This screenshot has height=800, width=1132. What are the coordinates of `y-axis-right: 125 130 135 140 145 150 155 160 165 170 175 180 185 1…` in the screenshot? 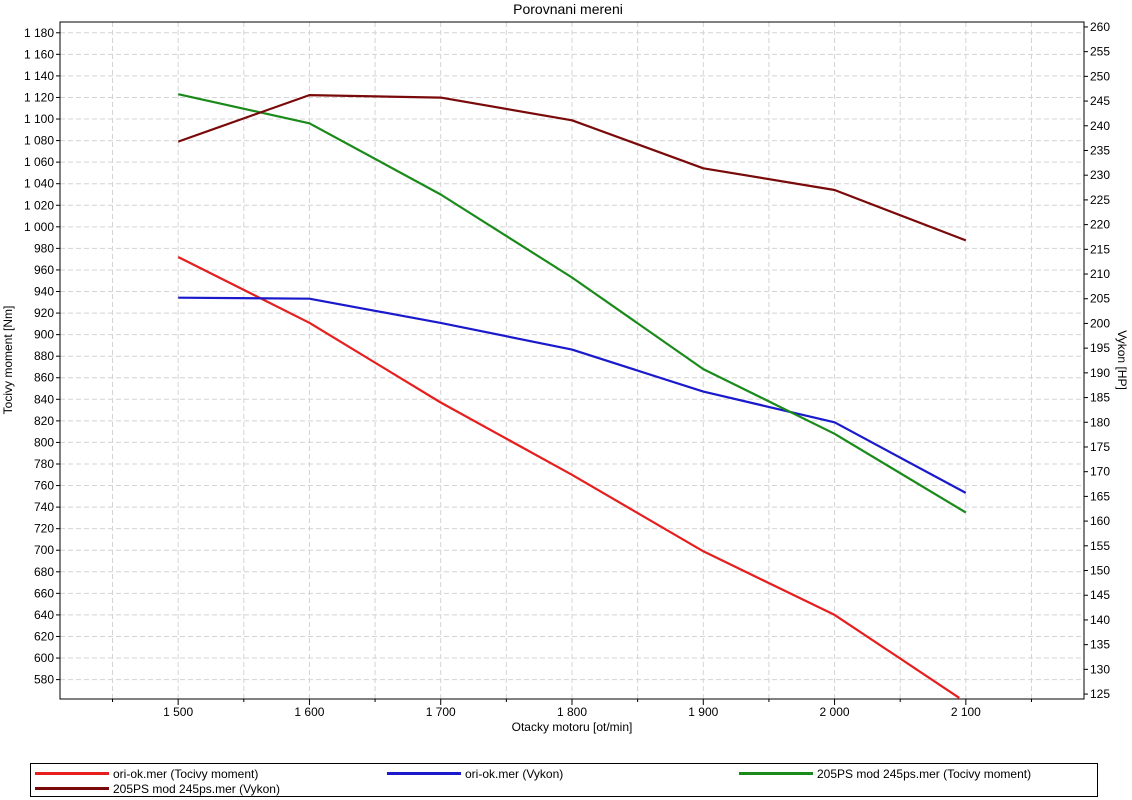 It's located at (1097, 360).